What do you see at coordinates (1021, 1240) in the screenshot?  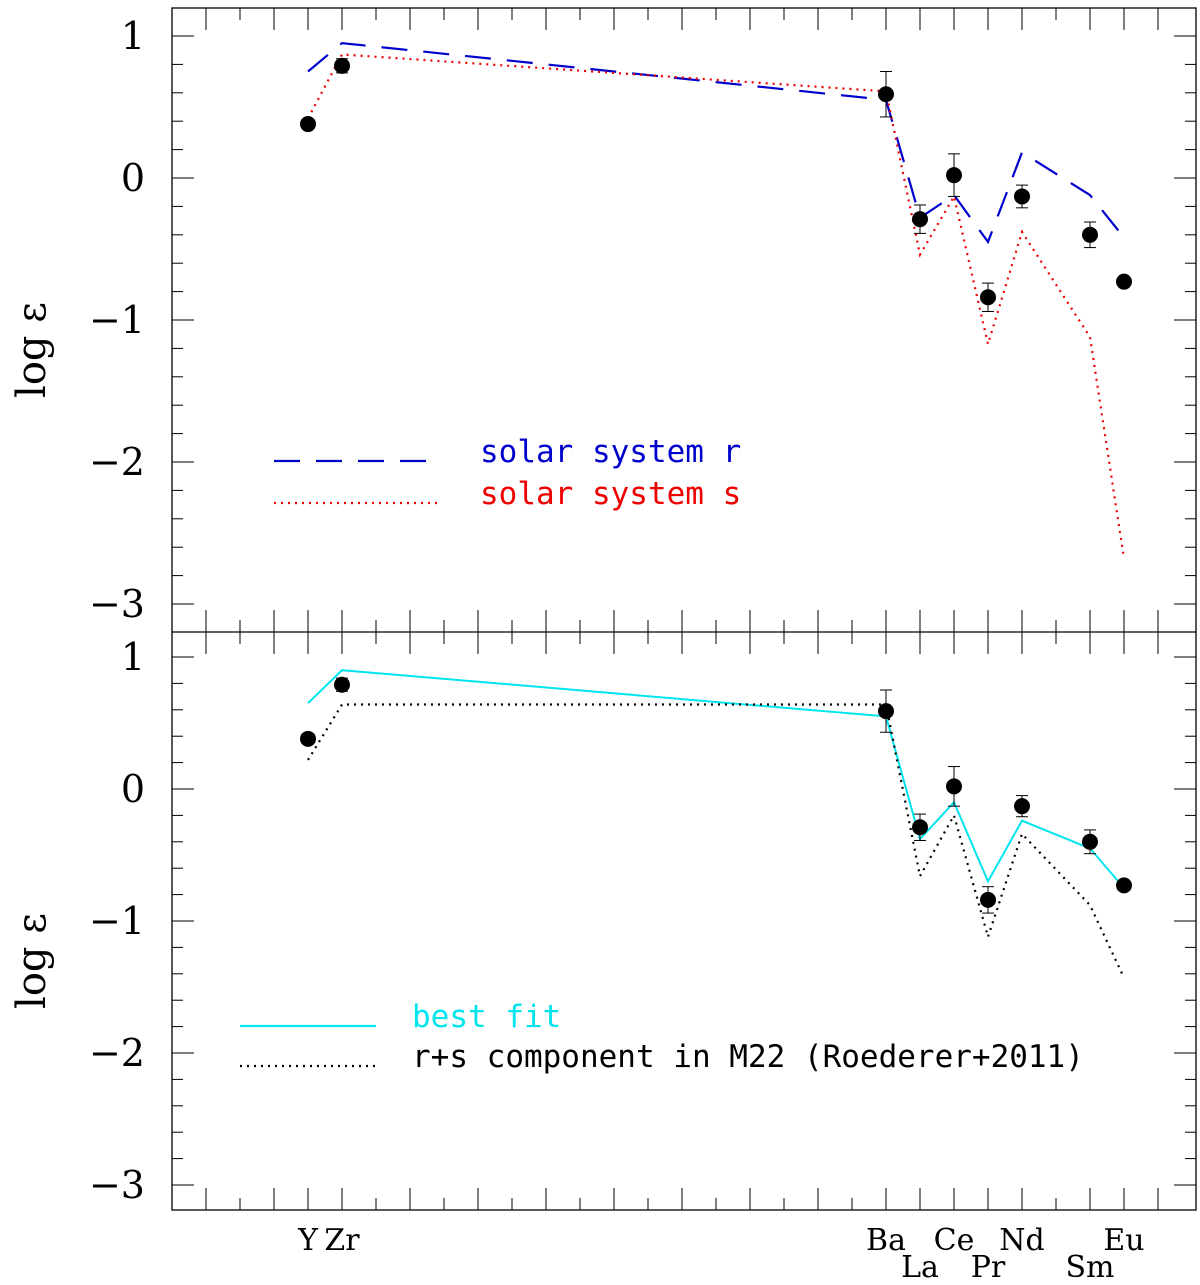 I see `x-element-label: Nd` at bounding box center [1021, 1240].